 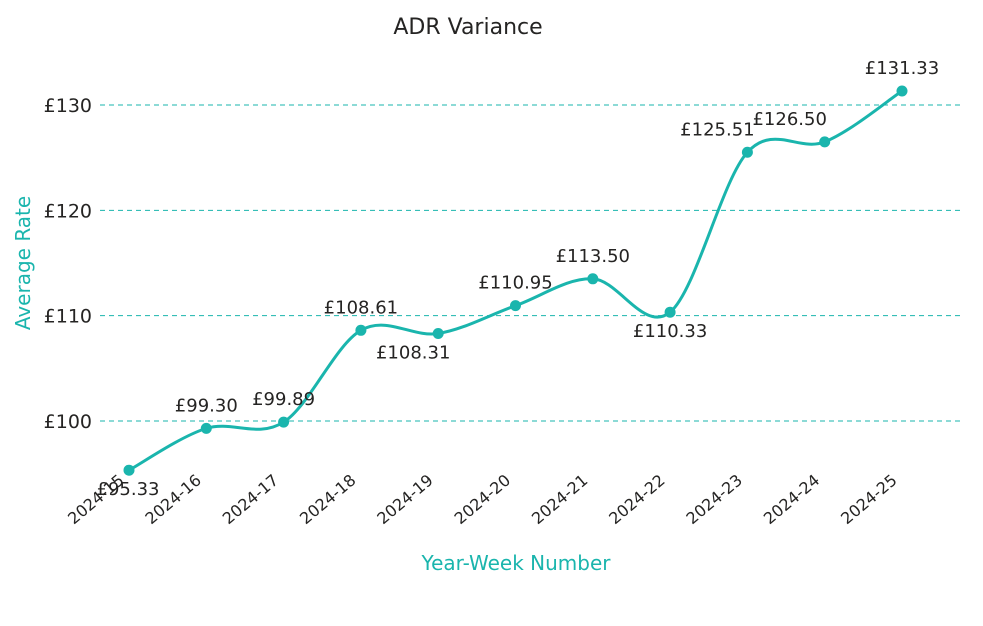 I want to click on data-label: £126.50, so click(x=789, y=119).